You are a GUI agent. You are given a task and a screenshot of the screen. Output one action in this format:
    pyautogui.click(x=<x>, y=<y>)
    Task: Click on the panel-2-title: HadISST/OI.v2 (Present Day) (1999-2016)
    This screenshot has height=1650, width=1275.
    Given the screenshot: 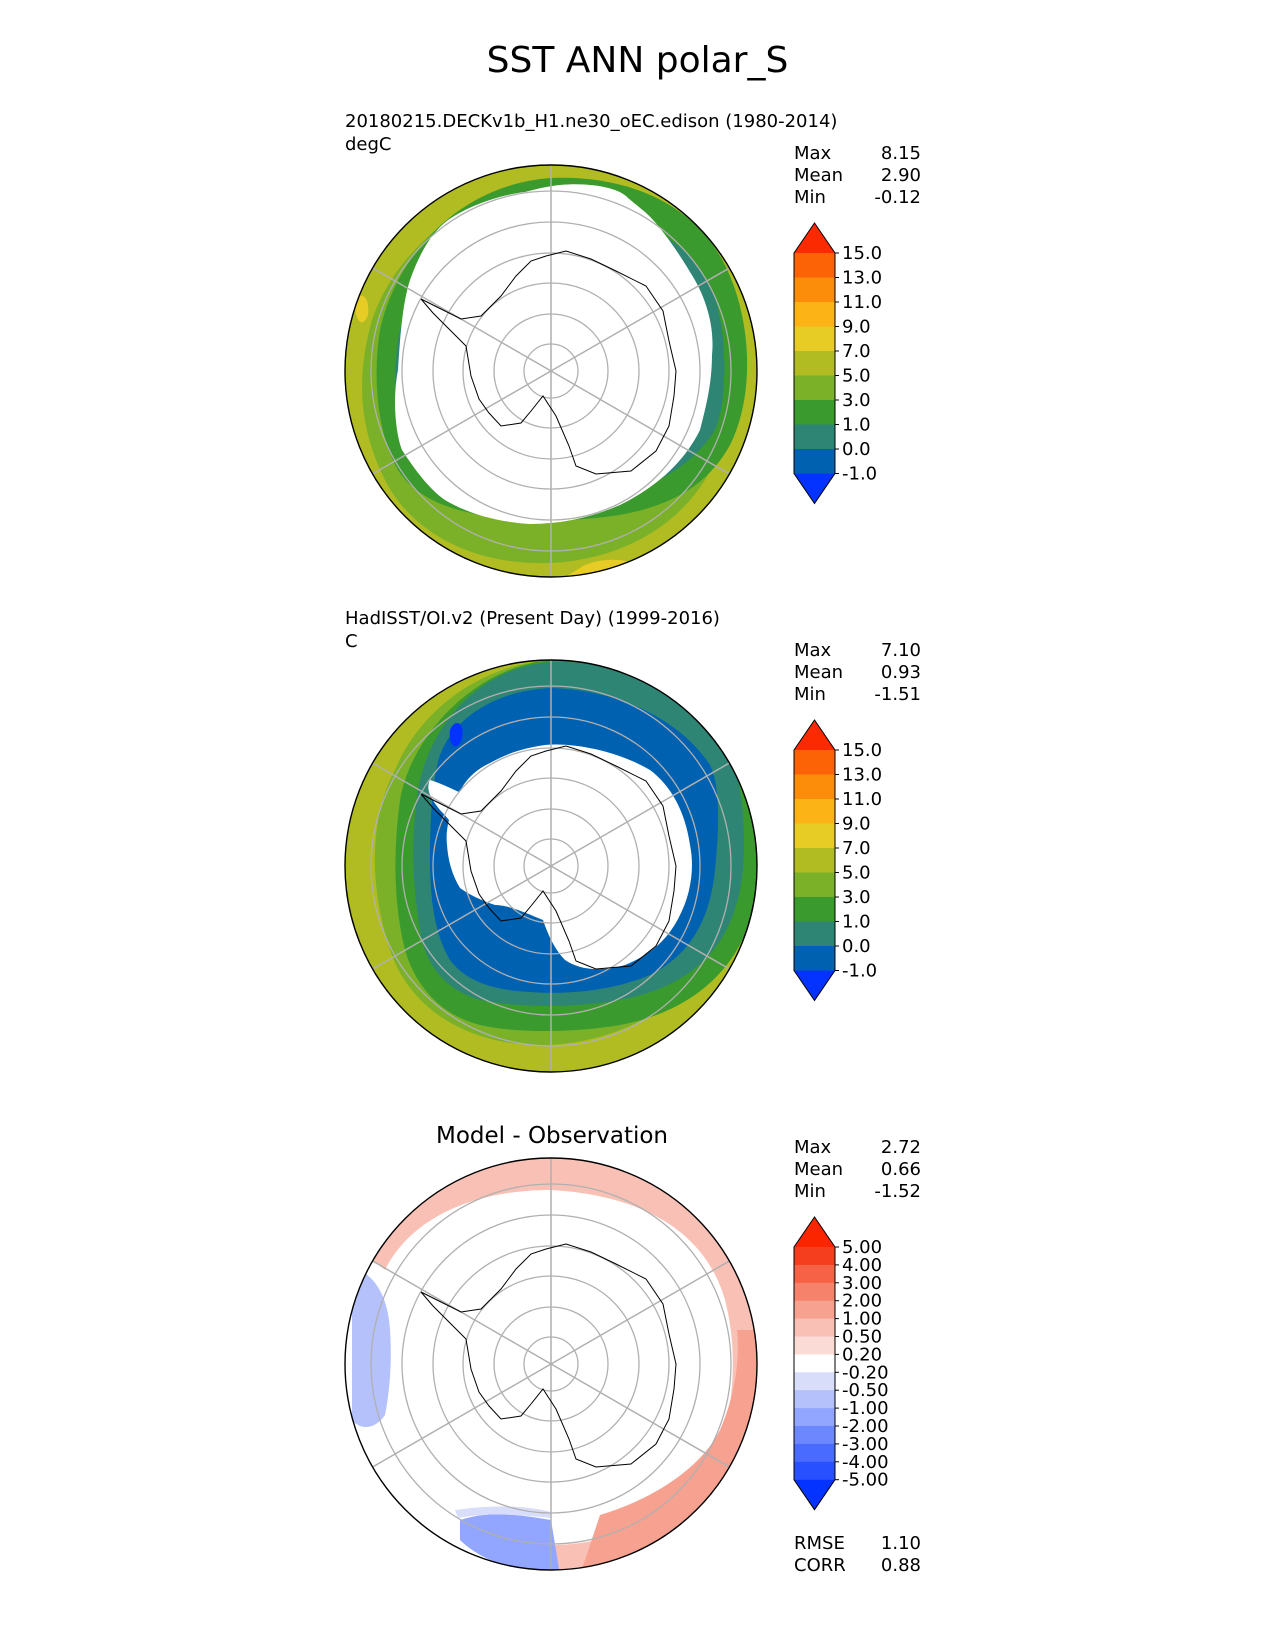 What is the action you would take?
    pyautogui.click(x=532, y=618)
    